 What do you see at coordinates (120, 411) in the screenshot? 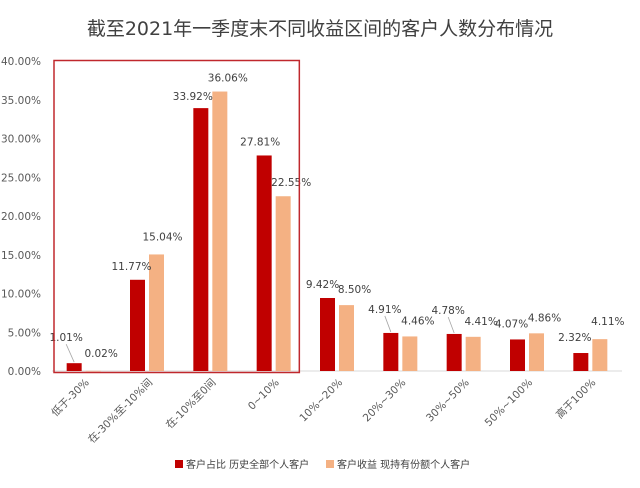
I see `x-category-label: 在-30%至-10%间` at bounding box center [120, 411].